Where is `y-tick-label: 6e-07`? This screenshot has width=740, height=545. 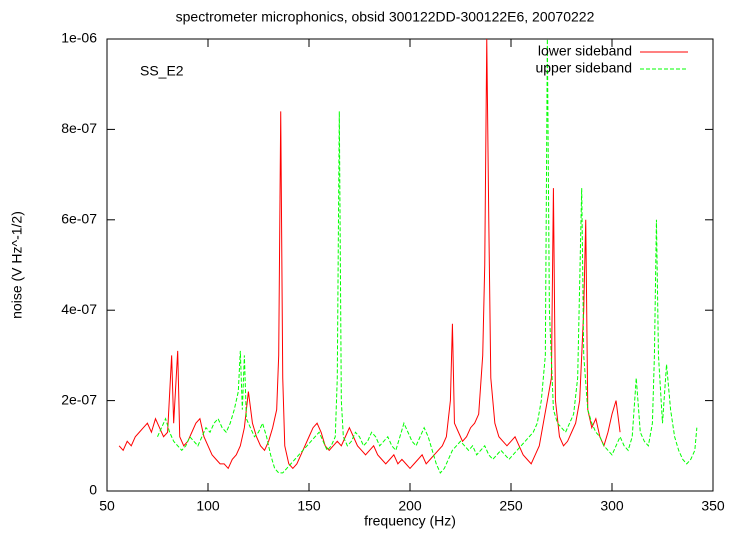
y-tick-label: 6e-07 is located at coordinates (79, 219).